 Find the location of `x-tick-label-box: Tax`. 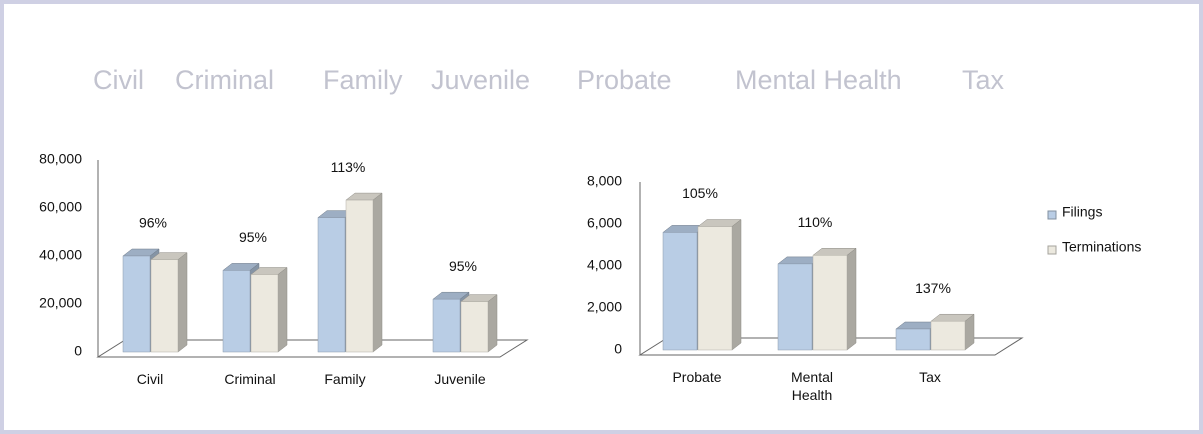

x-tick-label-box: Tax is located at coordinates (930, 377).